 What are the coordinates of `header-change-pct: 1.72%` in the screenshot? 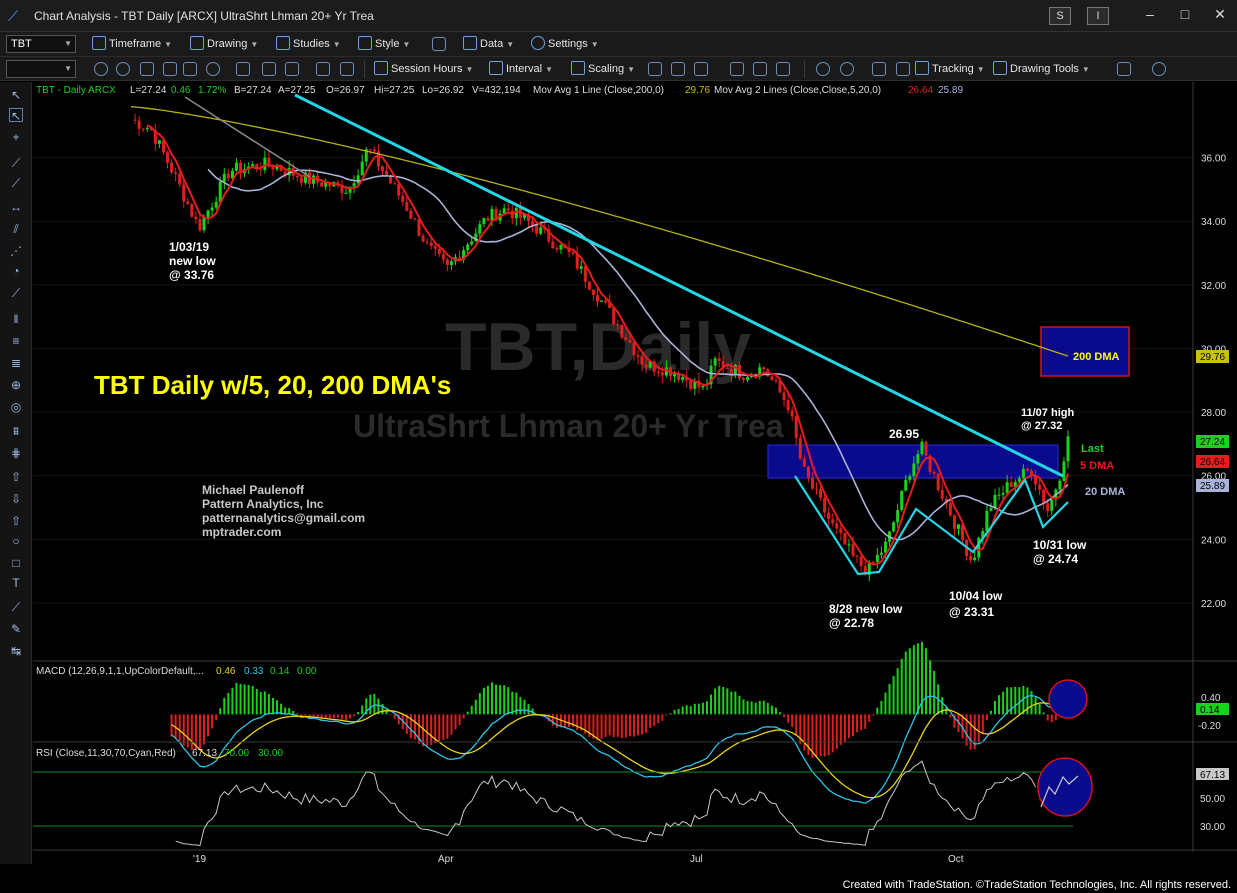 It's located at (212, 90).